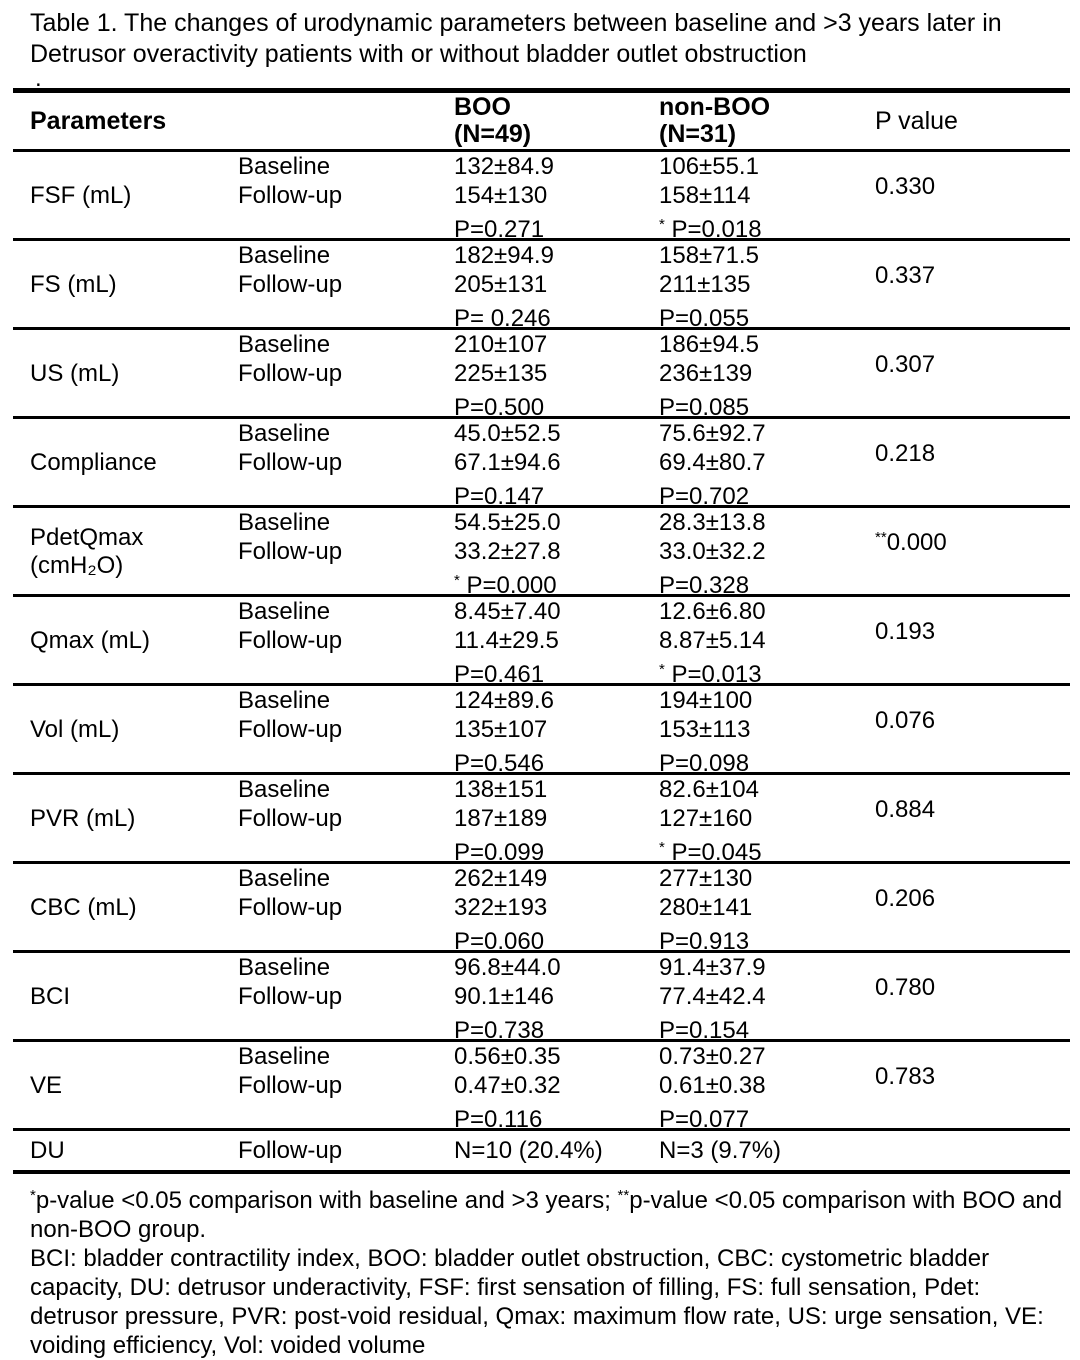  I want to click on header-p-value: P value, so click(916, 120).